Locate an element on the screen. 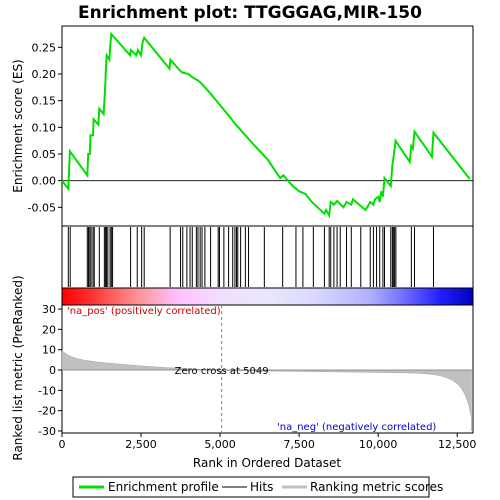  metric-y-axis: -30 -20 -10 0 10 20 30 is located at coordinates (50, 370).